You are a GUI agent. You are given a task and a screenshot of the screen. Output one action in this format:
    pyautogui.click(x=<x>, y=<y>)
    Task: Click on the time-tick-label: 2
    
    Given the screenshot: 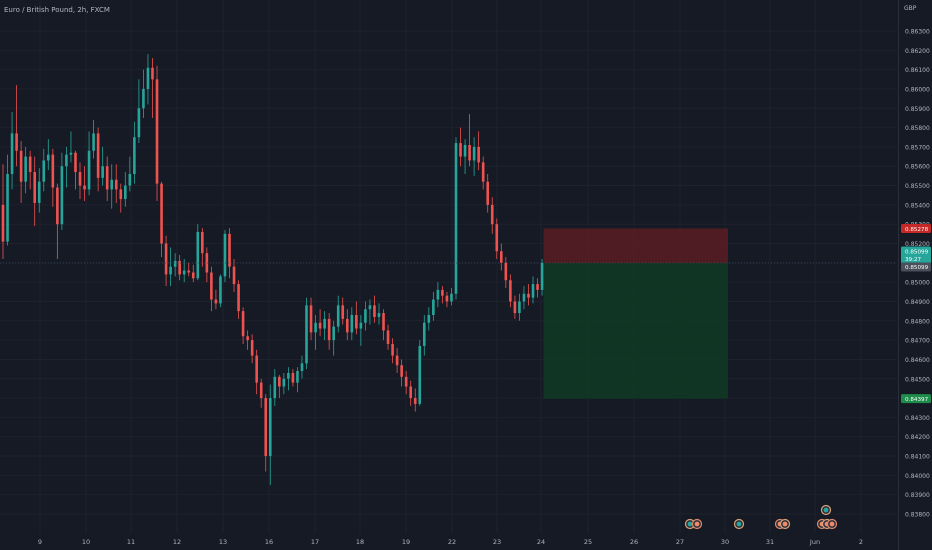 What is the action you would take?
    pyautogui.click(x=861, y=542)
    